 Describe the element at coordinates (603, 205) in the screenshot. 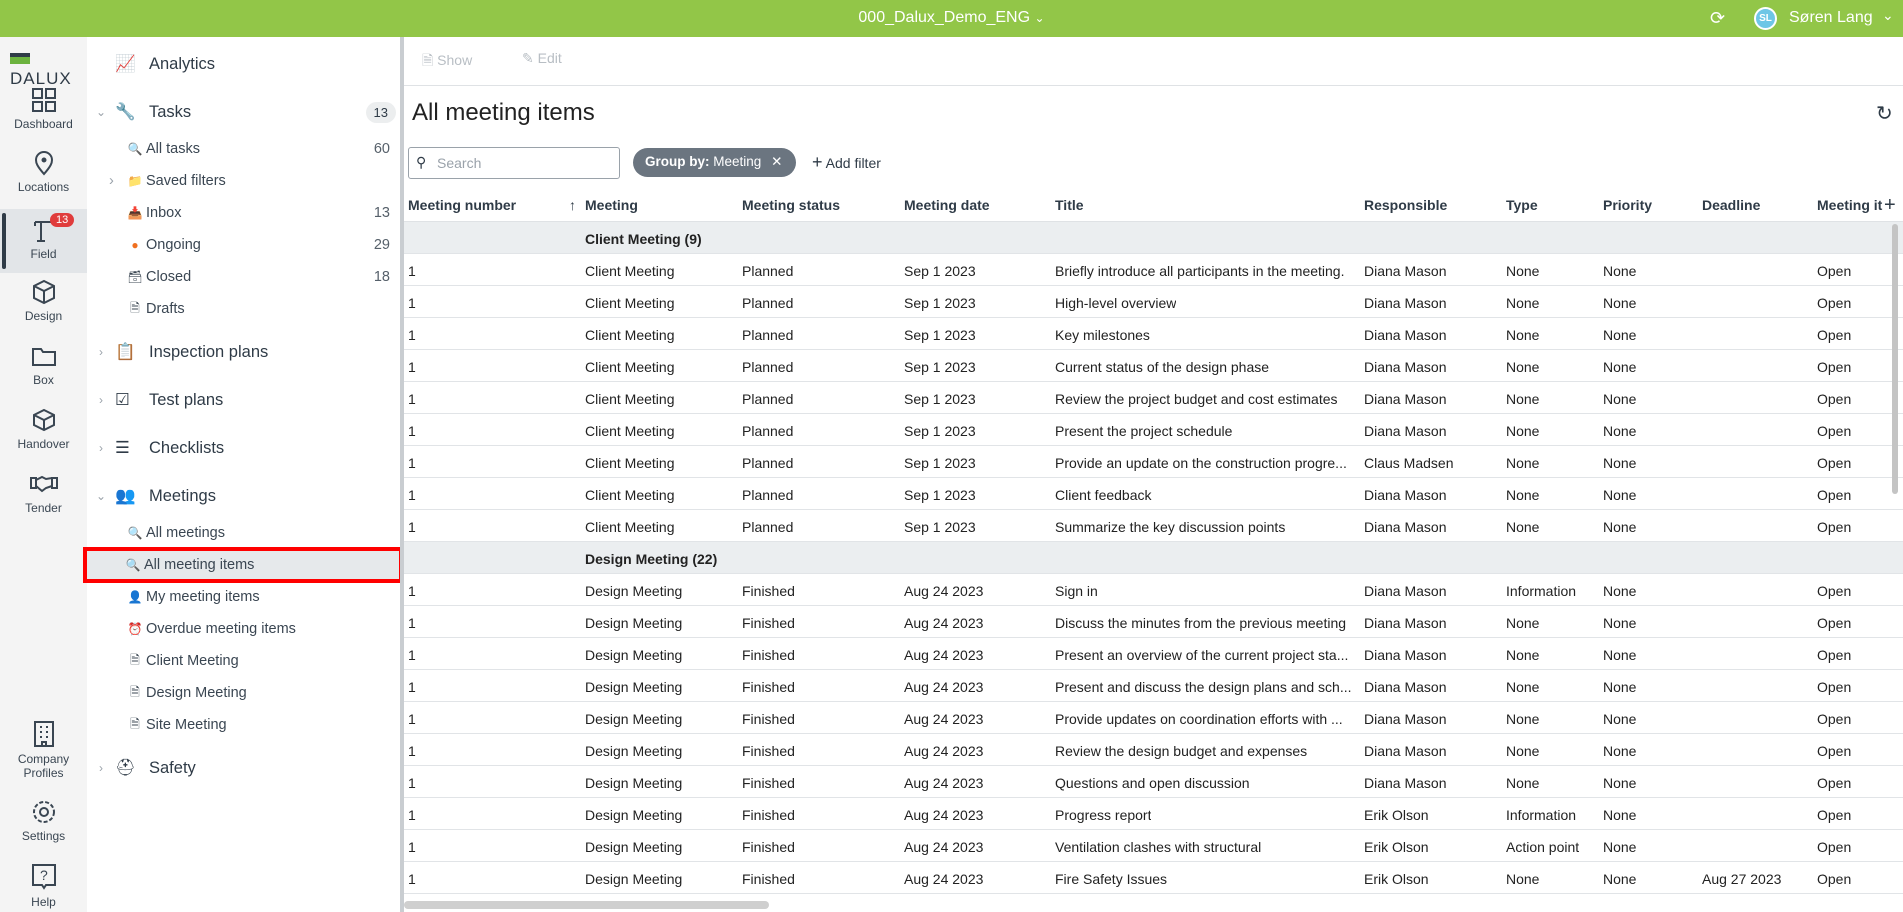

I see `column-header: ↑ Meeting` at that location.